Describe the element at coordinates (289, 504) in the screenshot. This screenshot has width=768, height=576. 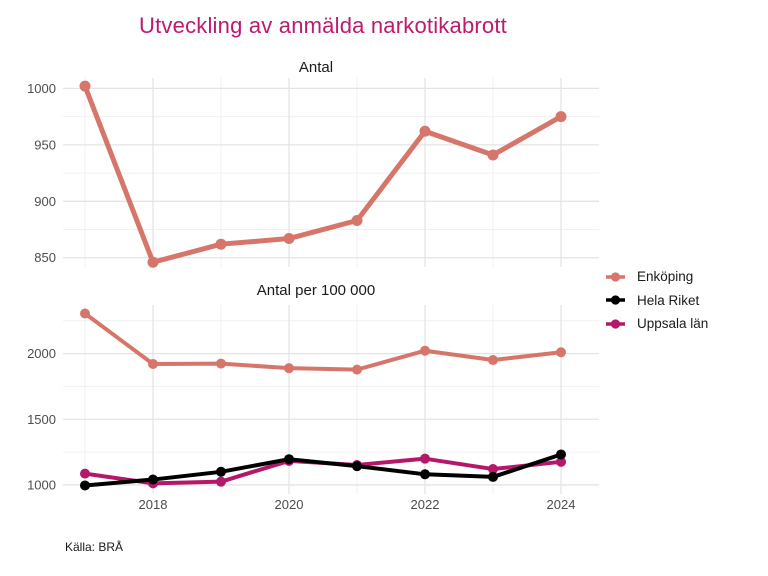
I see `x-axis-tick-label: 2020` at that location.